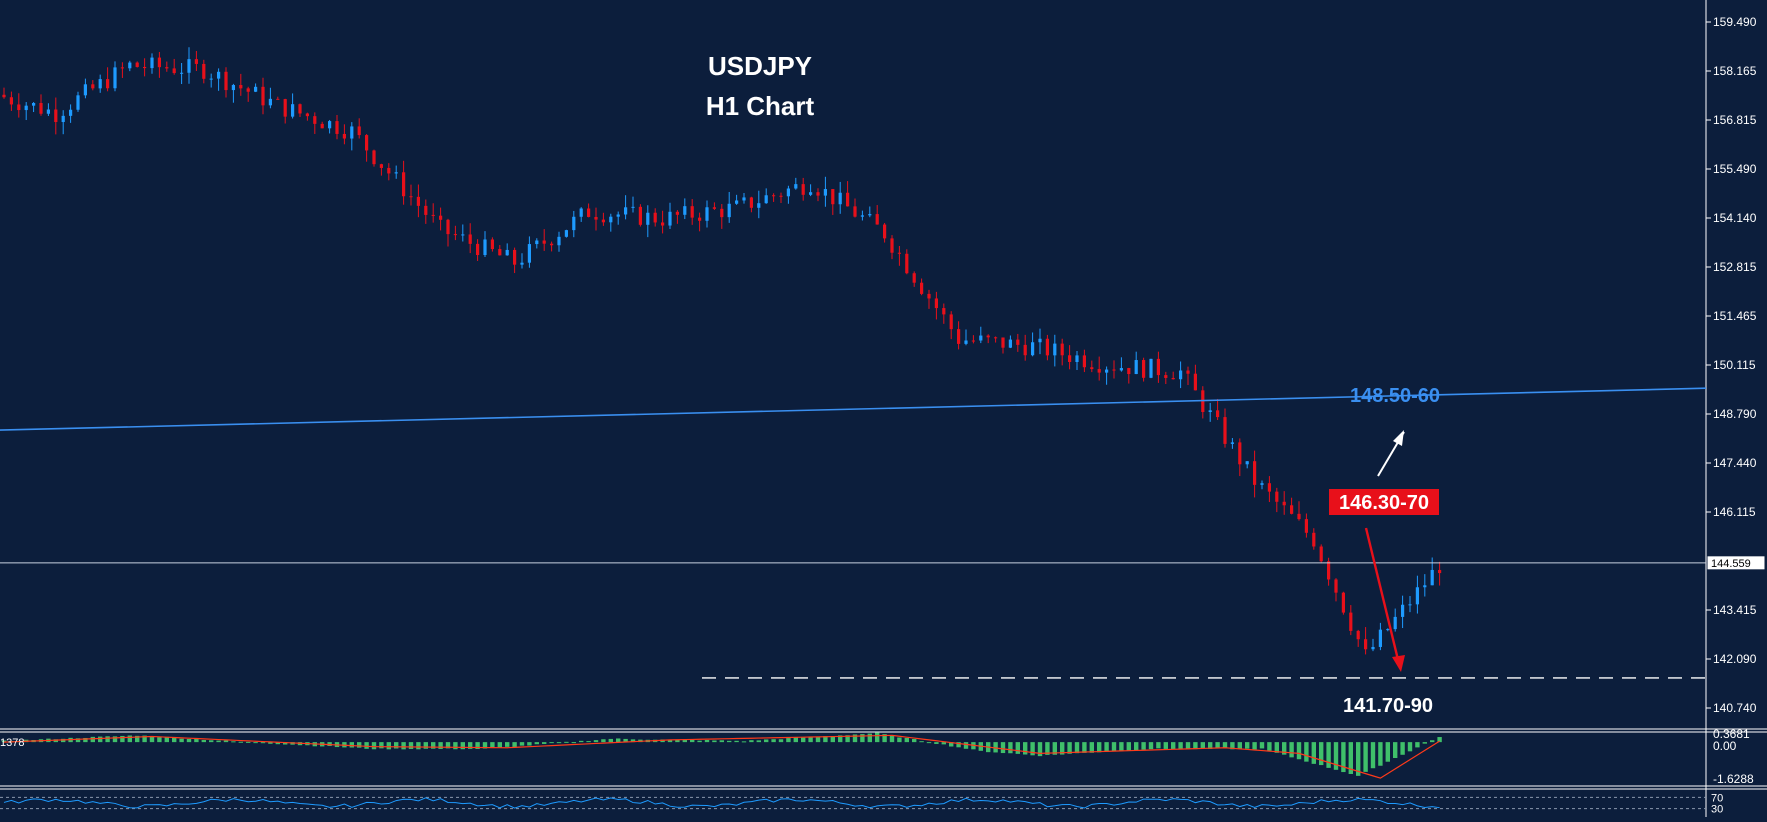 Image resolution: width=1767 pixels, height=822 pixels. What do you see at coordinates (1734, 512) in the screenshot?
I see `price-tick-label: 146.115` at bounding box center [1734, 512].